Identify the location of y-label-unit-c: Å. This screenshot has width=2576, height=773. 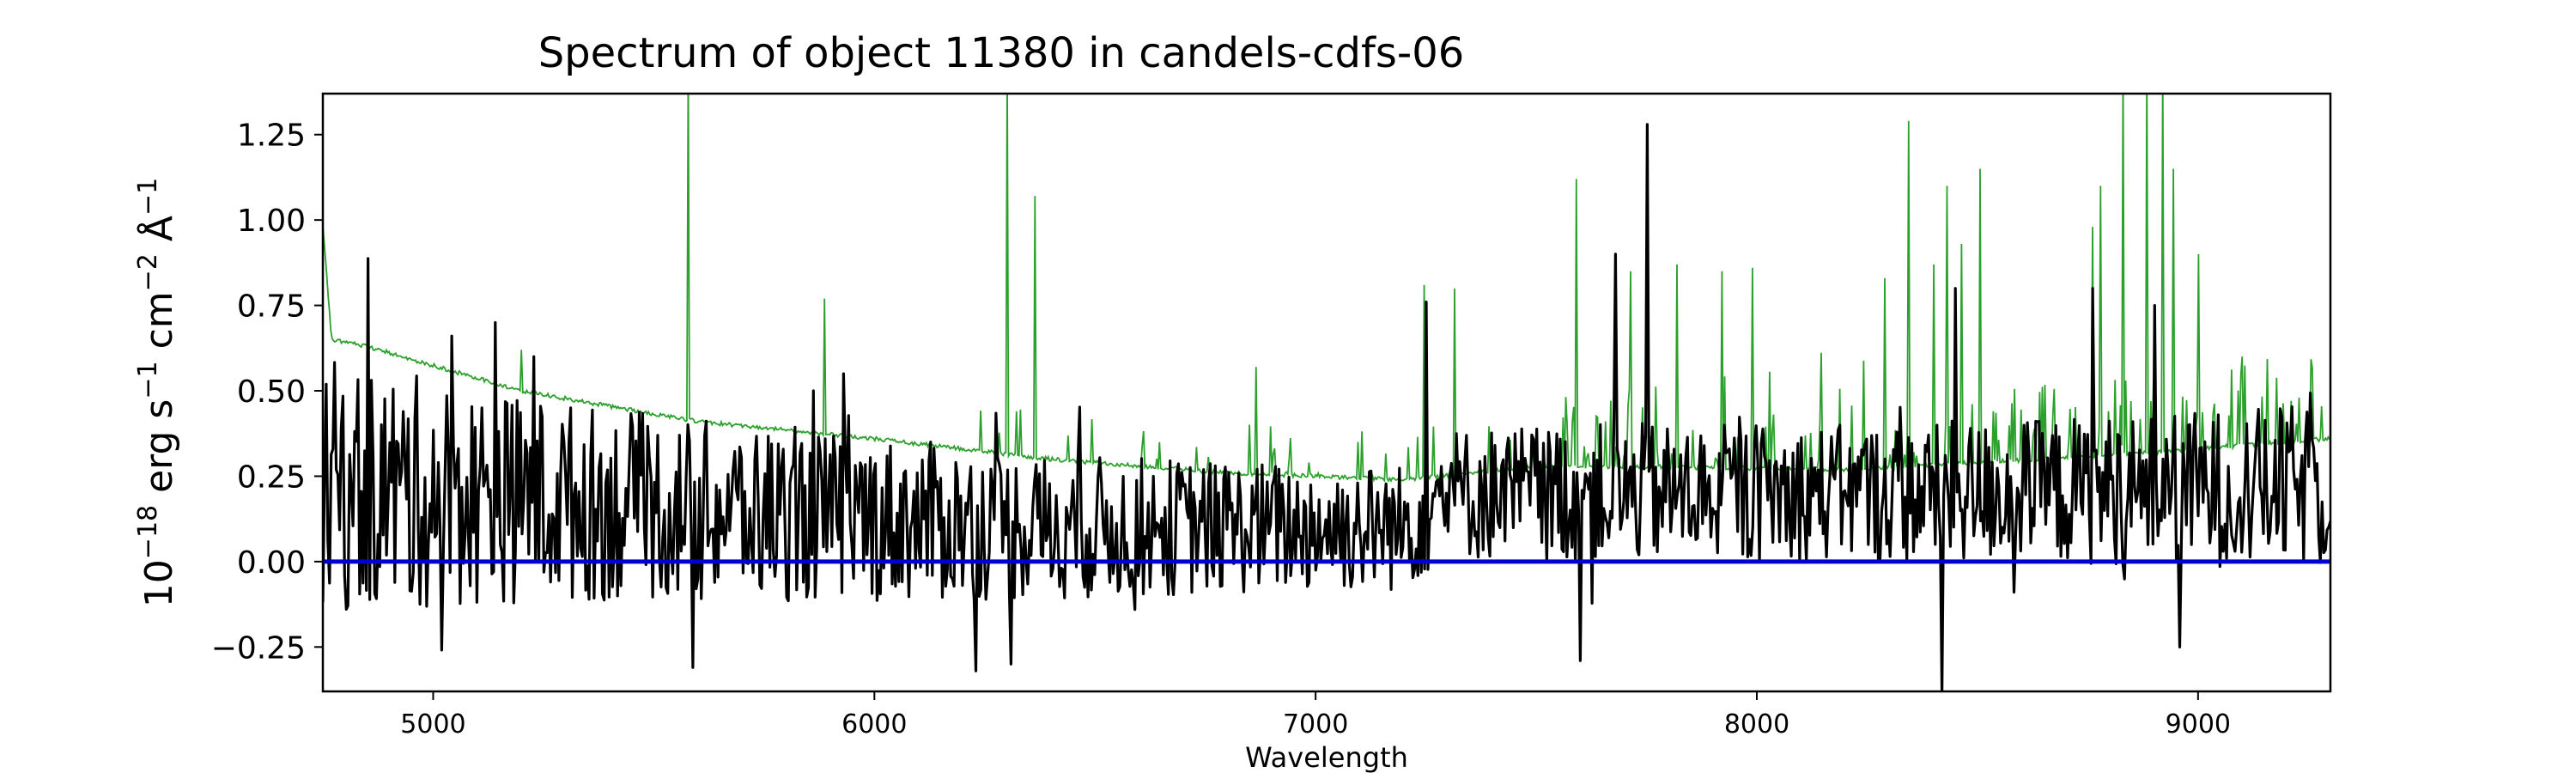
(159, 234).